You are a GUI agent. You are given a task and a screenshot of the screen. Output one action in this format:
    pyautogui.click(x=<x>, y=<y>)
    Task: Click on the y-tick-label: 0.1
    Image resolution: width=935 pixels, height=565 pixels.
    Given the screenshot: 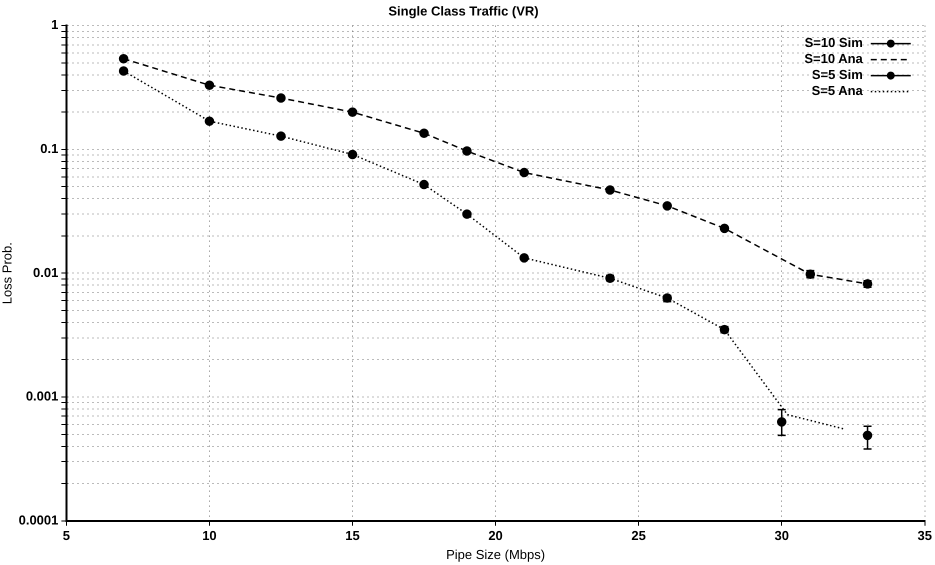 What is the action you would take?
    pyautogui.click(x=49, y=148)
    